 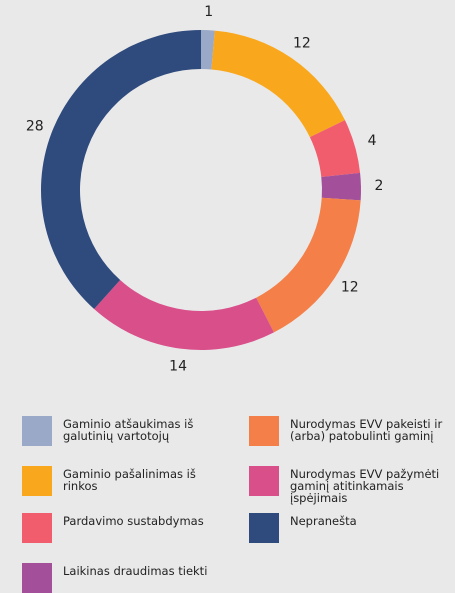 What do you see at coordinates (378, 186) in the screenshot?
I see `data-label: 2` at bounding box center [378, 186].